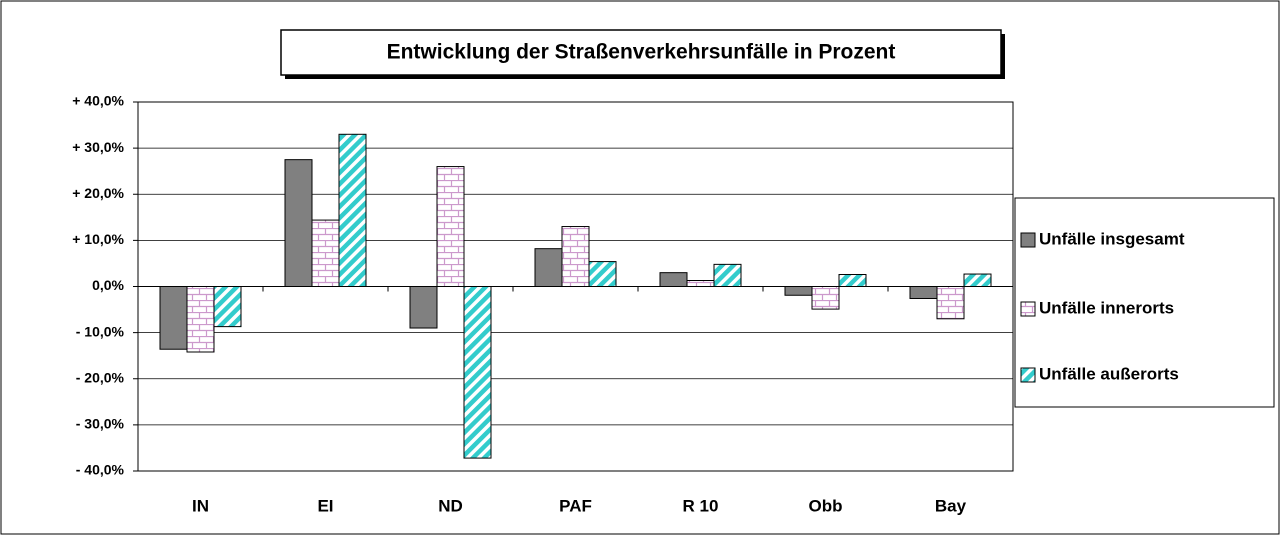  Describe the element at coordinates (98, 193) in the screenshot. I see `y-tick-label: + 20,0%` at that location.